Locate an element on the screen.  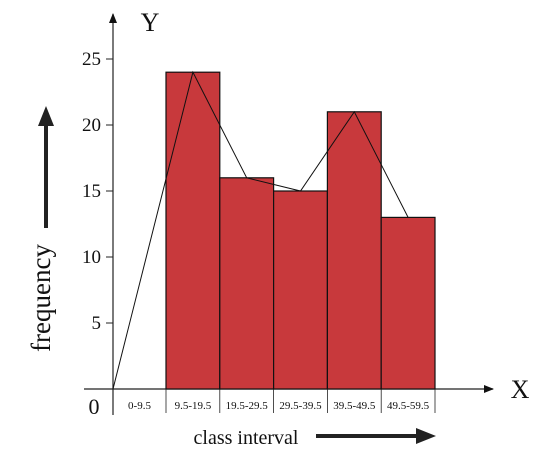
origin-label: 0 is located at coordinates (94, 406).